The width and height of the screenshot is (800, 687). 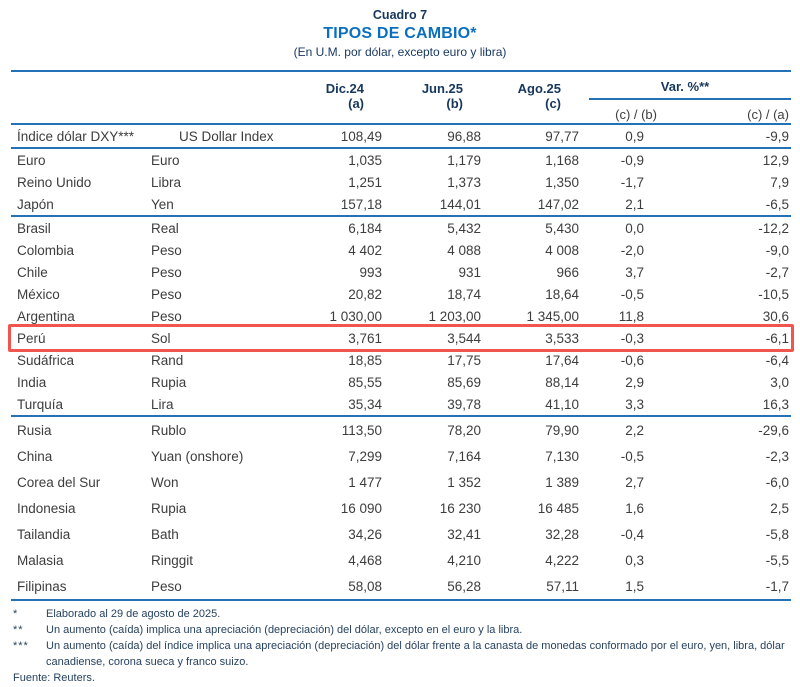 I want to click on var-ca-cell: -10,5, so click(x=773, y=294).